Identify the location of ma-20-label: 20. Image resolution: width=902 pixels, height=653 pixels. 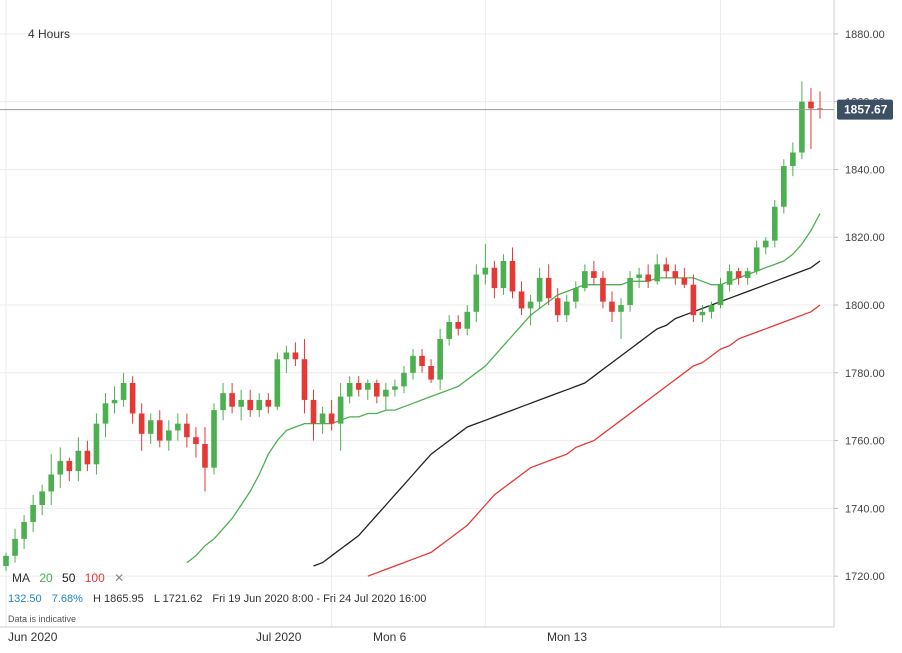
(46, 578).